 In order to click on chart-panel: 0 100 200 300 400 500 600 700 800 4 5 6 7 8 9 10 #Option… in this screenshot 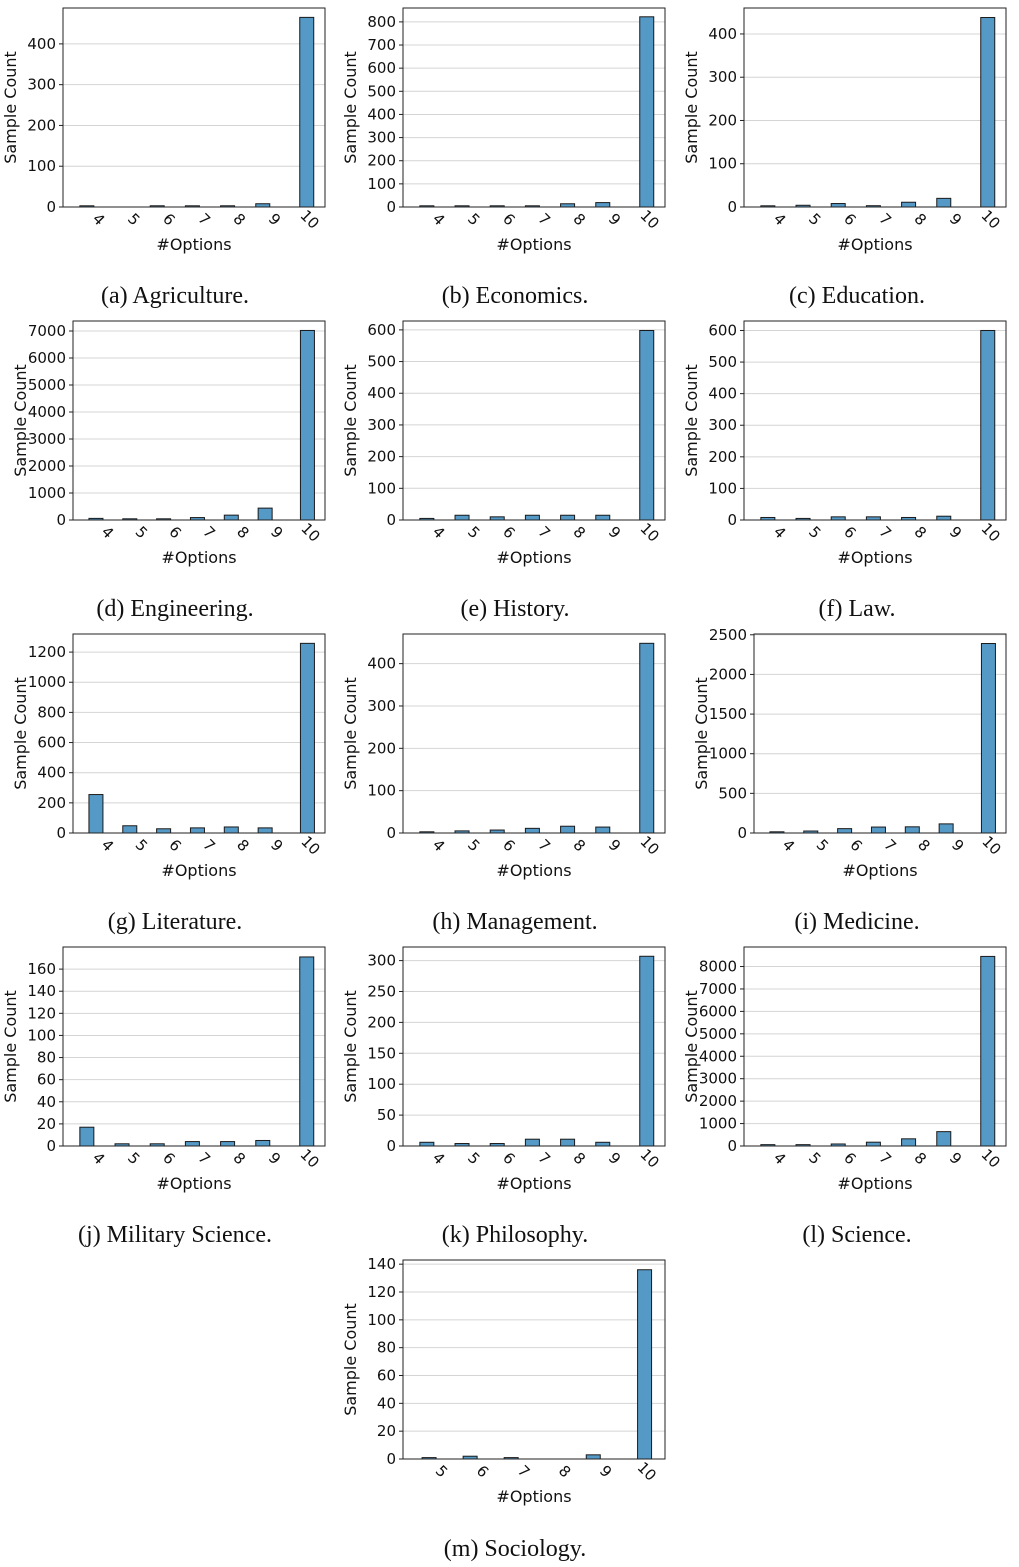, I will do `click(503, 158)`.